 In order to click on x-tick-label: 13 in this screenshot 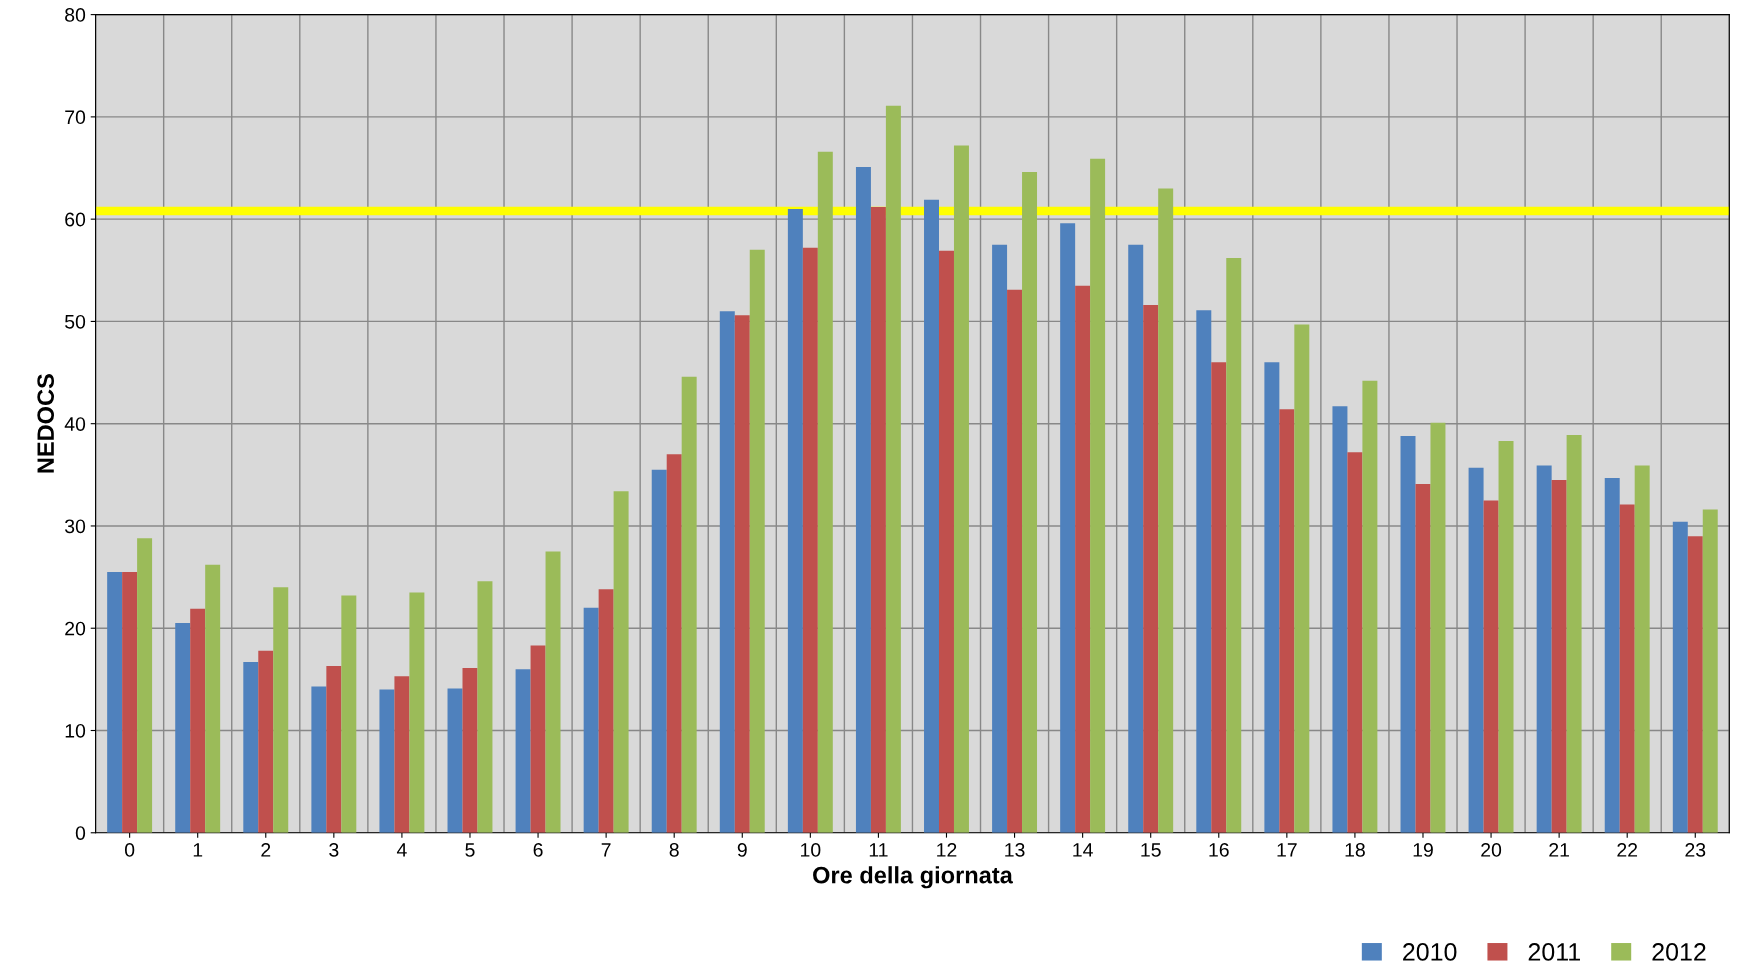, I will do `click(1015, 850)`.